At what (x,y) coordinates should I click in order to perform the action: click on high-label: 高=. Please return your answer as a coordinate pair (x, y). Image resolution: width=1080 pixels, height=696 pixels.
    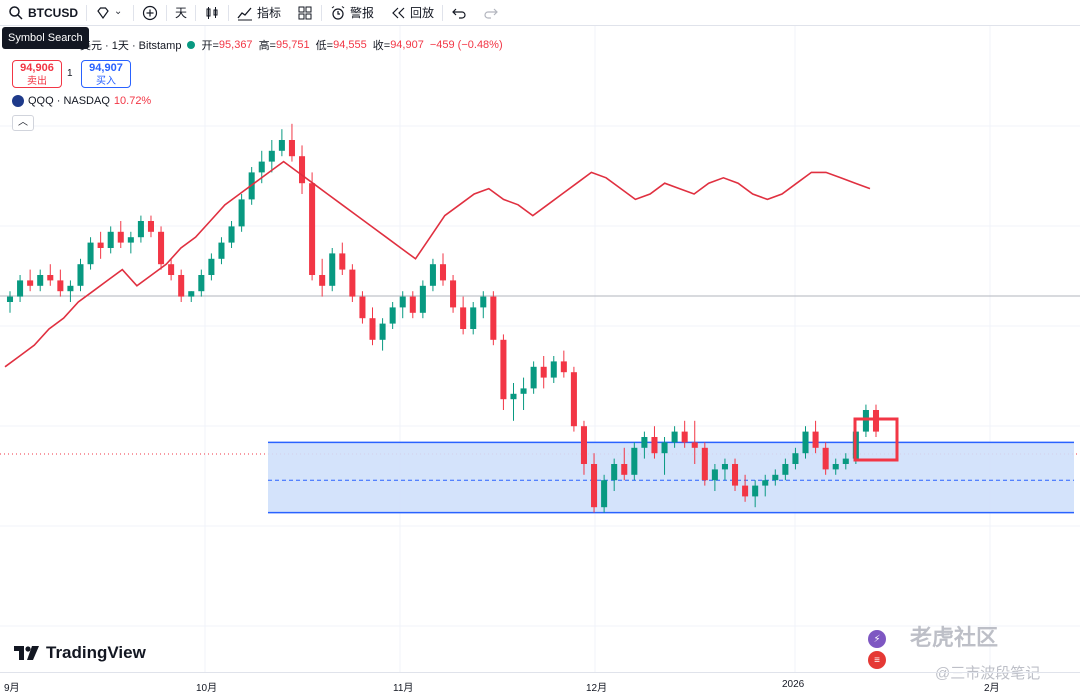
    Looking at the image, I should click on (267, 46).